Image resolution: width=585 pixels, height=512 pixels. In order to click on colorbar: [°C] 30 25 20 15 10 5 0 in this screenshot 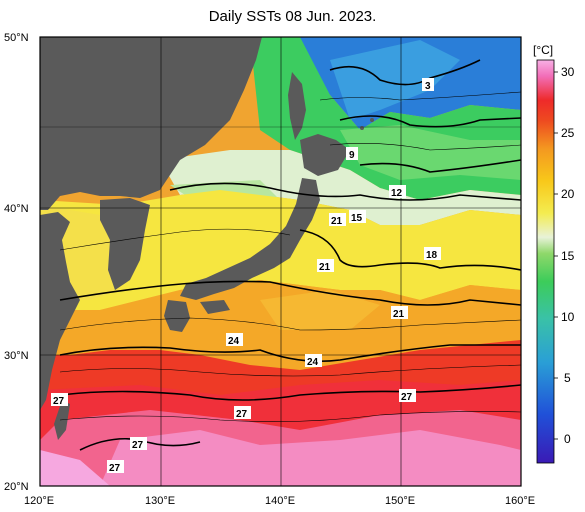, I will do `click(554, 253)`.